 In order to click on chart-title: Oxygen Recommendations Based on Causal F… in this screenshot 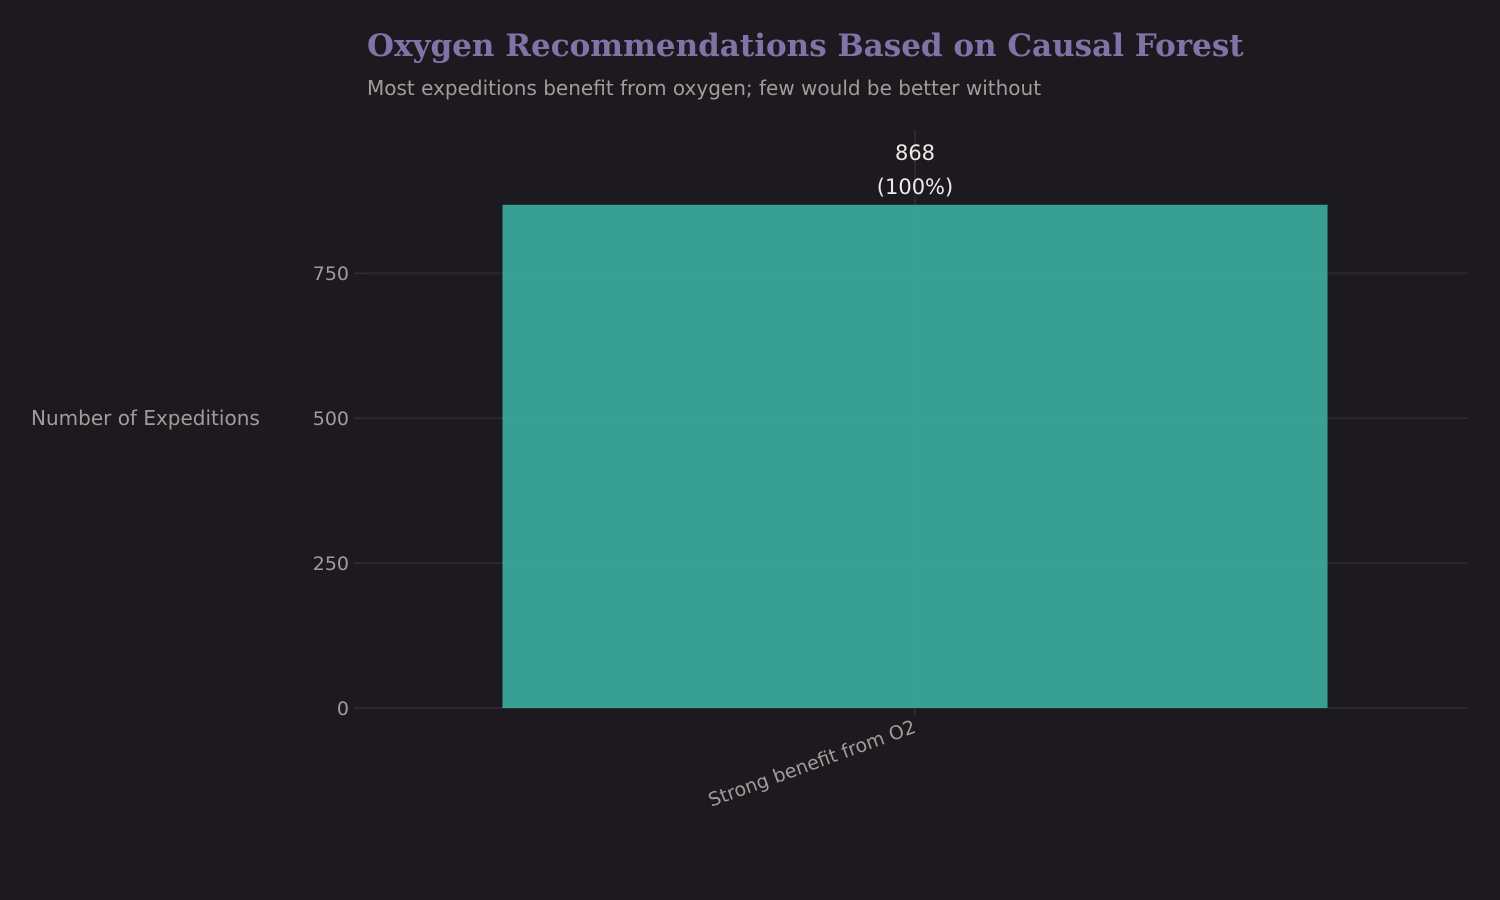, I will do `click(805, 46)`.